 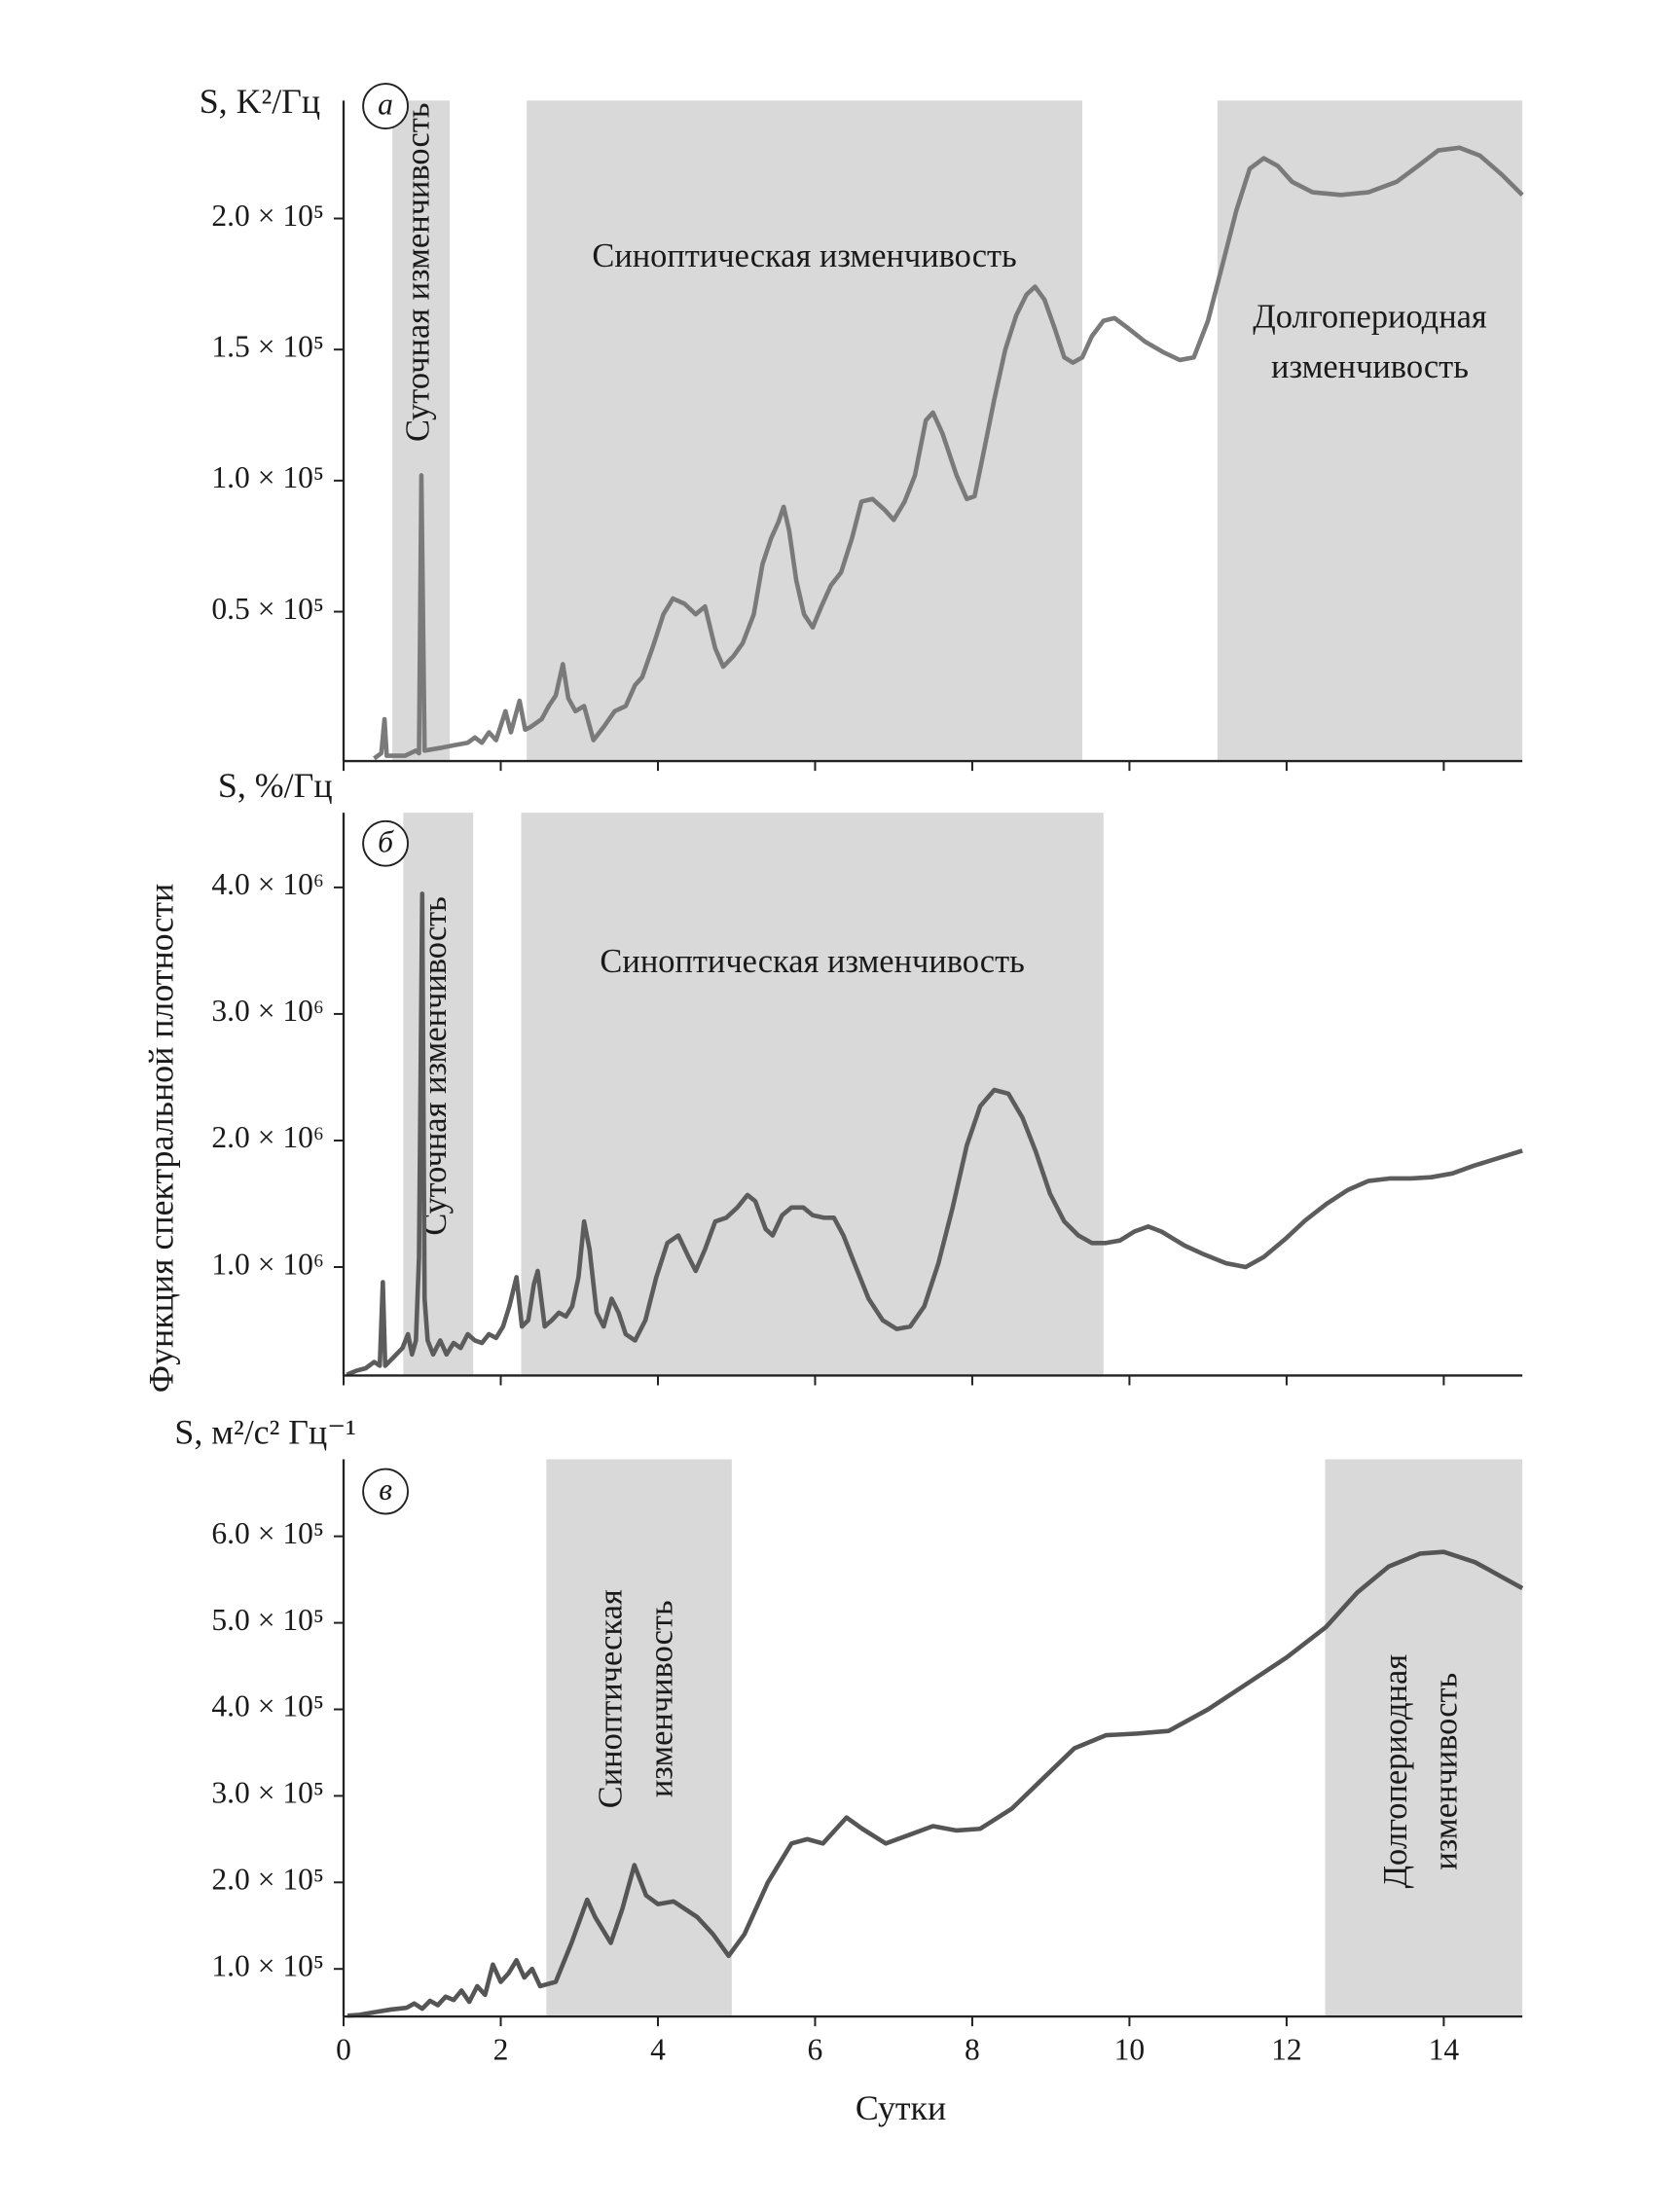 I want to click on panel-letter: б, so click(x=386, y=841).